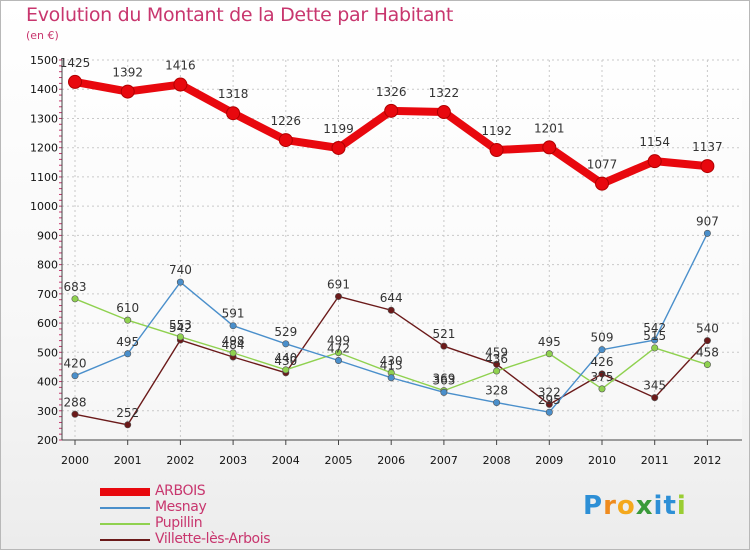 The image size is (750, 550). I want to click on data-label: 691, so click(338, 284).